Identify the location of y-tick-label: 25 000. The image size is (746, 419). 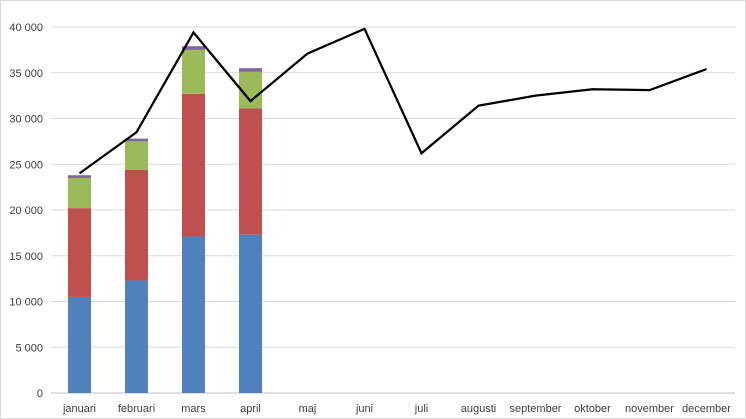
(26, 165).